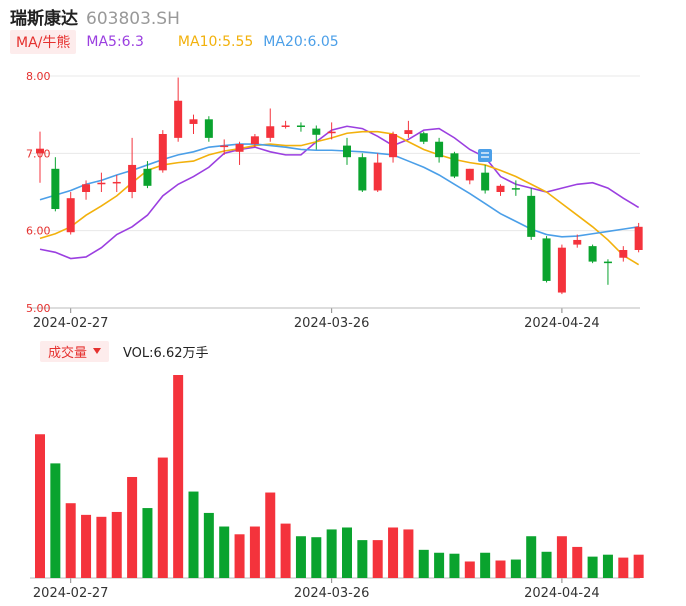 This screenshot has width=686, height=606. I want to click on stock-code: 603803.SH, so click(133, 19).